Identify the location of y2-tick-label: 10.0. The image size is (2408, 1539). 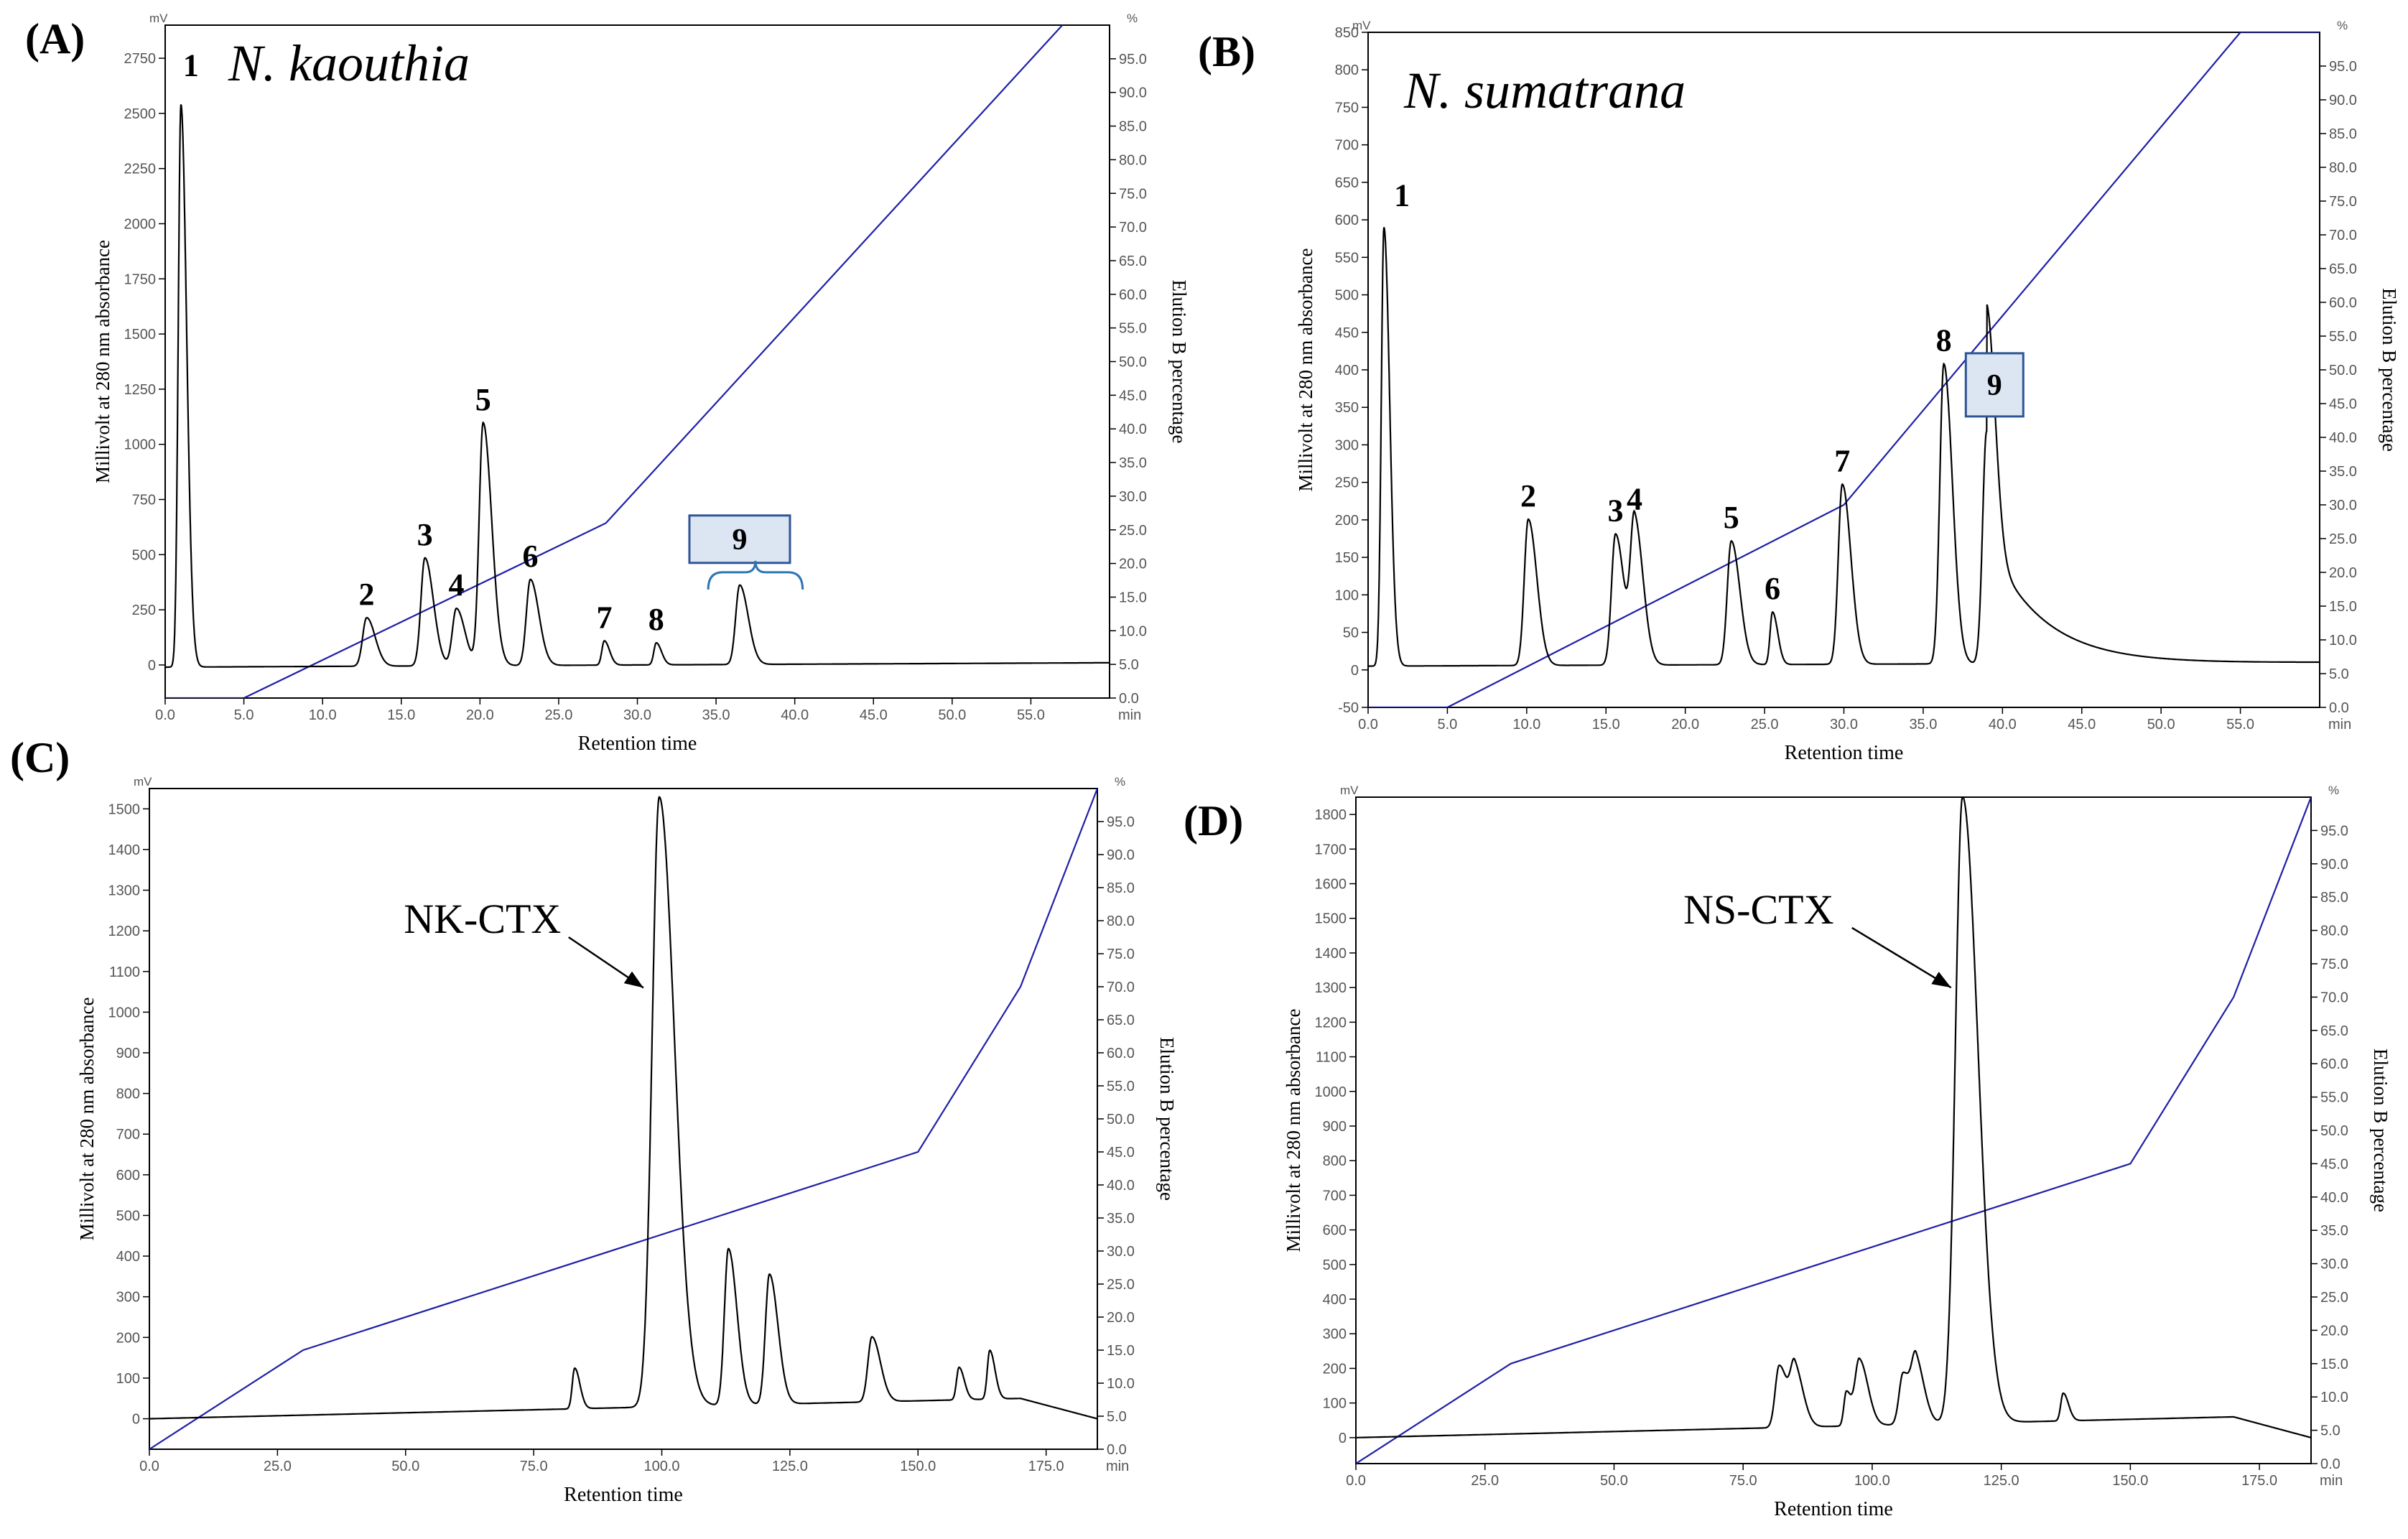
(2343, 640).